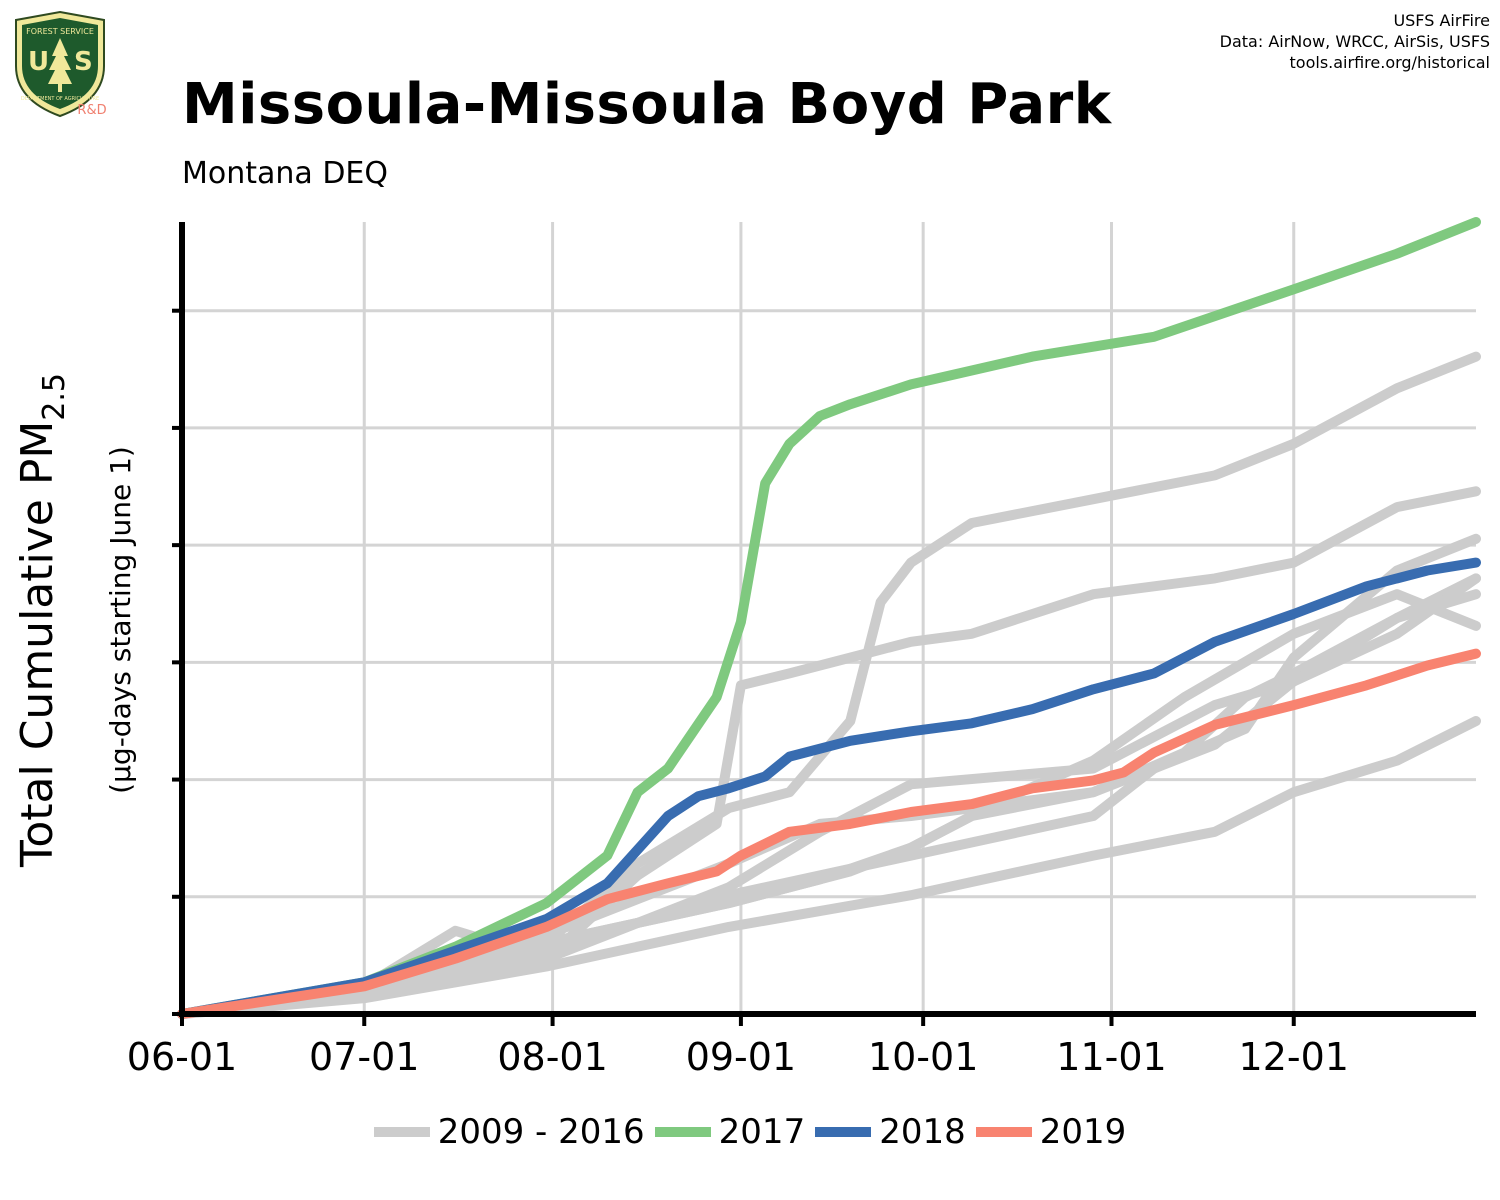  Describe the element at coordinates (552, 1057) in the screenshot. I see `x-tick-label-2: 08-01` at that location.